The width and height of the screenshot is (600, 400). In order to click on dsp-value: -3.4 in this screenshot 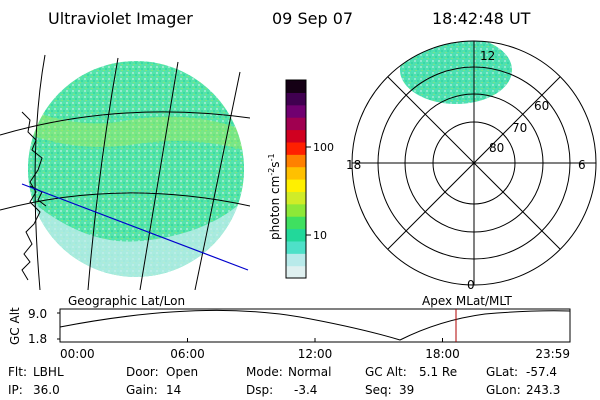, I will do `click(305, 390)`.